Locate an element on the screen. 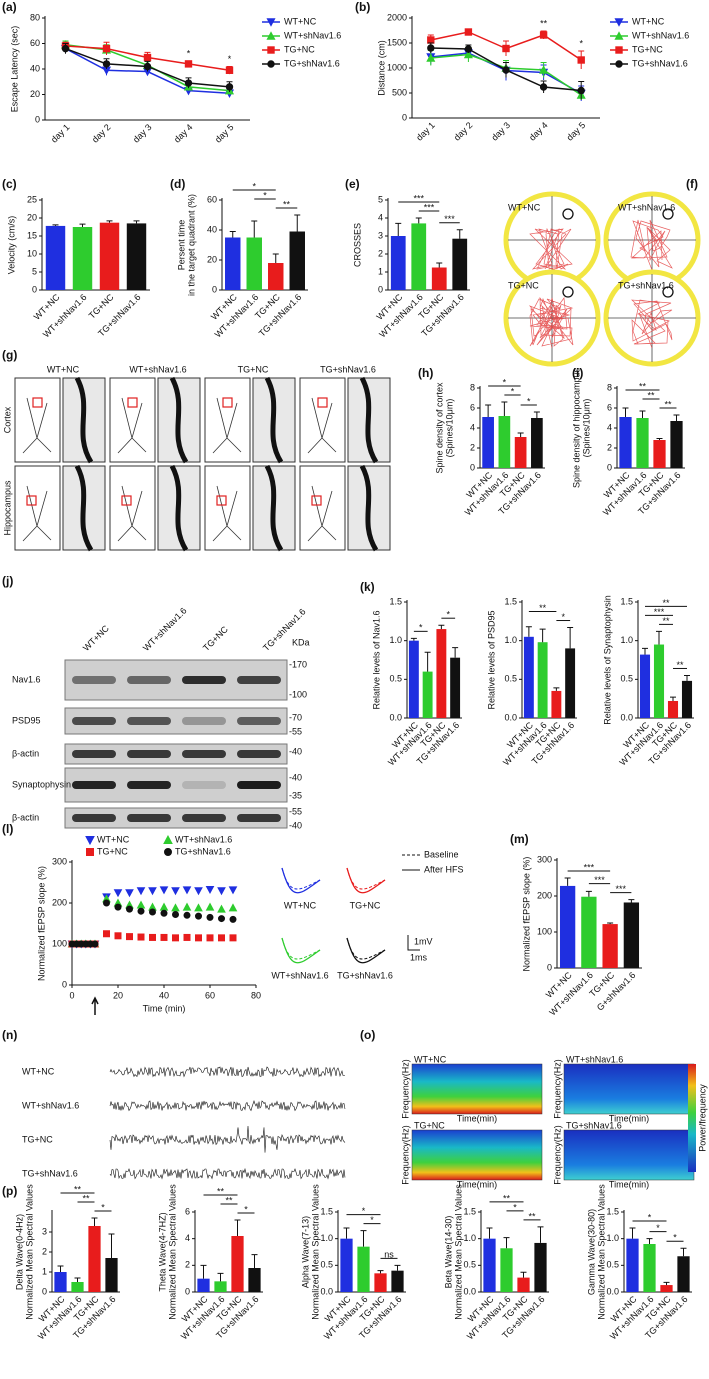 The image size is (709, 1379). swim-path is located at coordinates (651, 245).